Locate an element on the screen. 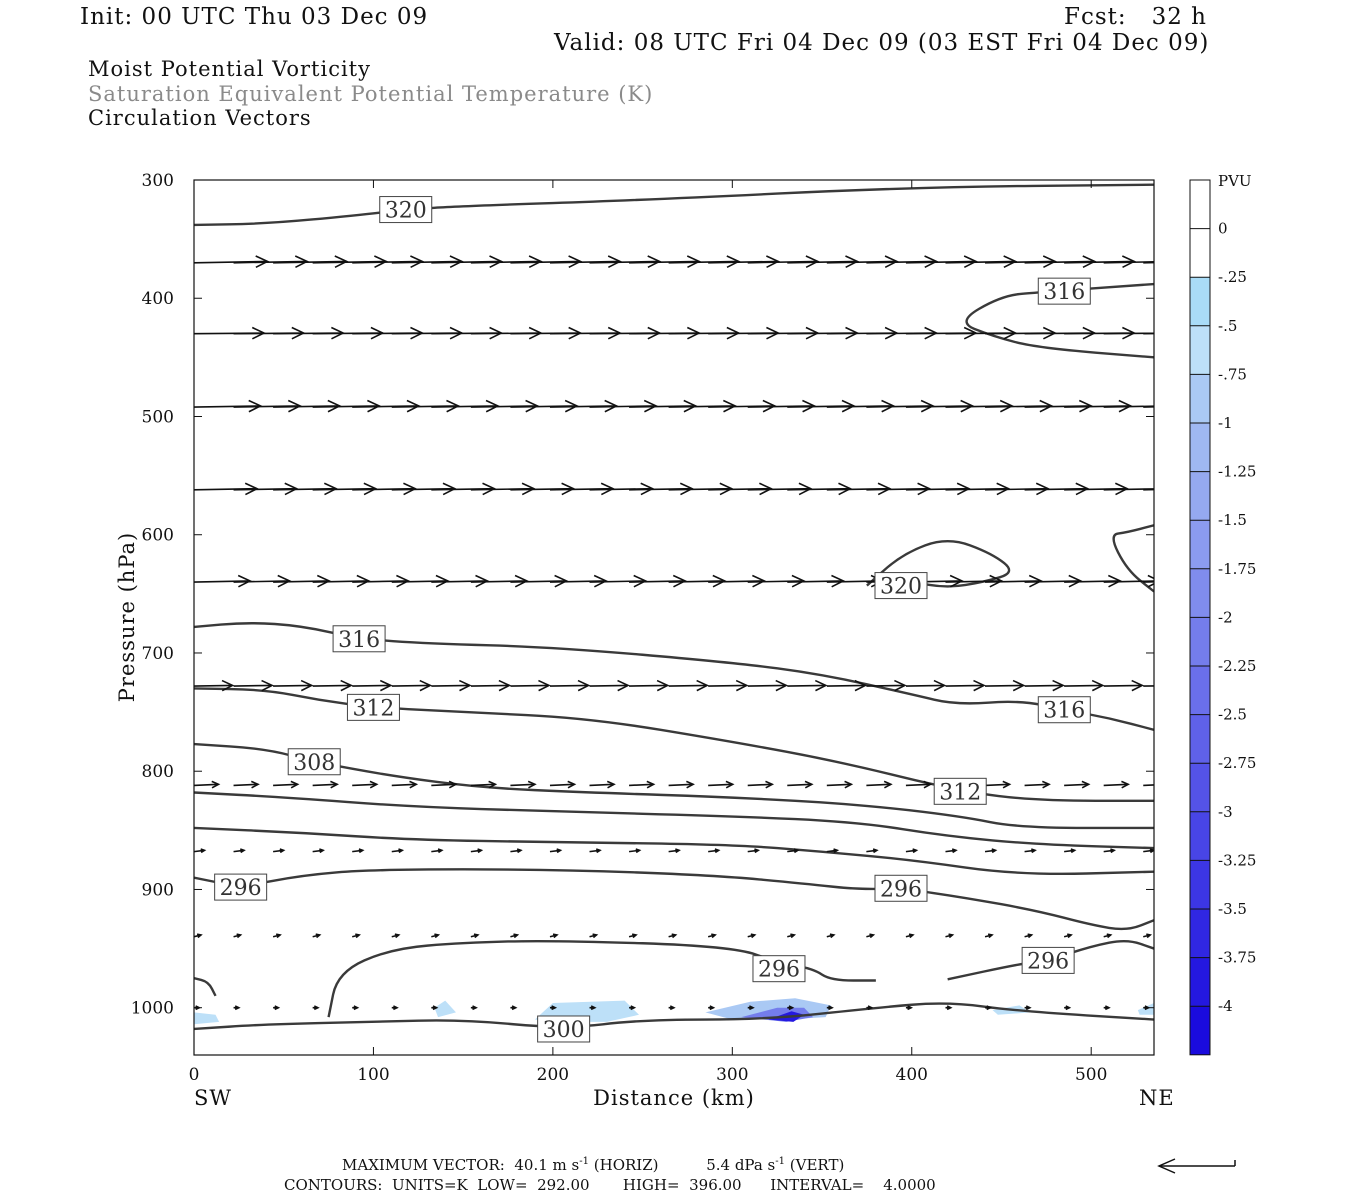 This screenshot has height=1200, width=1350. contour-label-312: 312 is located at coordinates (960, 791).